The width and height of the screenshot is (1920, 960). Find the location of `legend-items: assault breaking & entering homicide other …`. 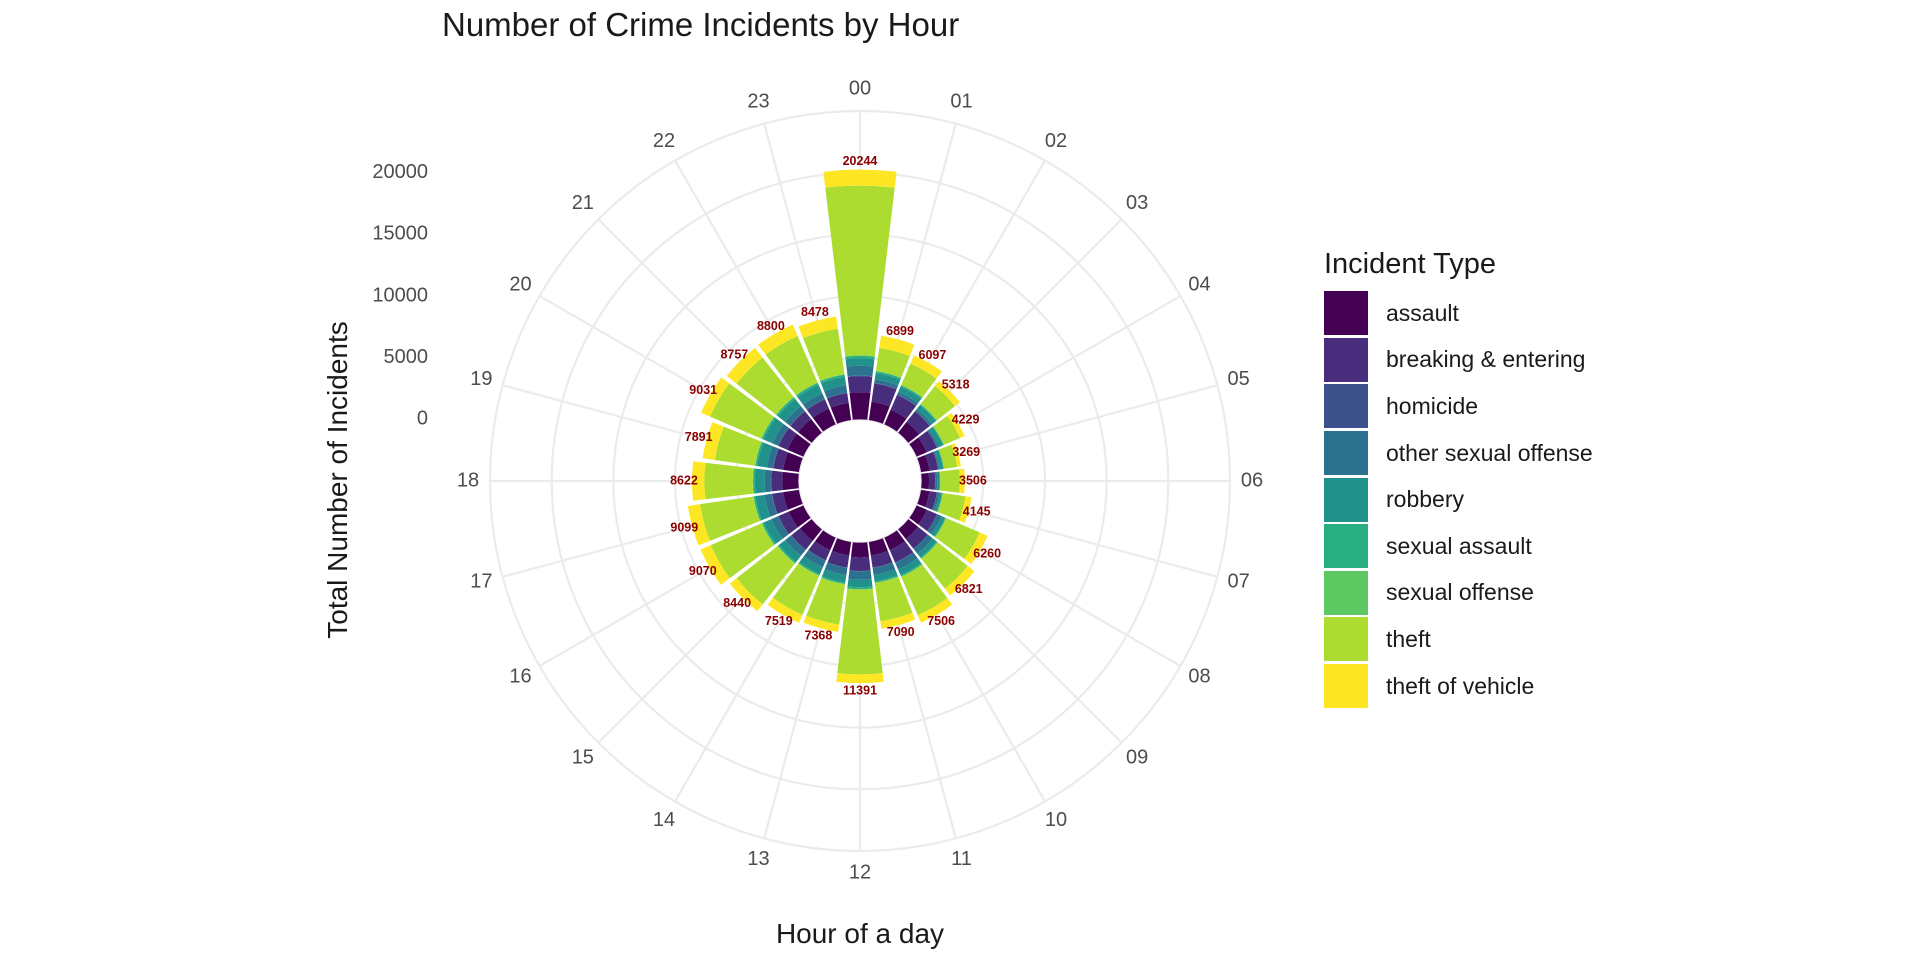

legend-items: assault breaking & entering homicide other … is located at coordinates (1458, 499).